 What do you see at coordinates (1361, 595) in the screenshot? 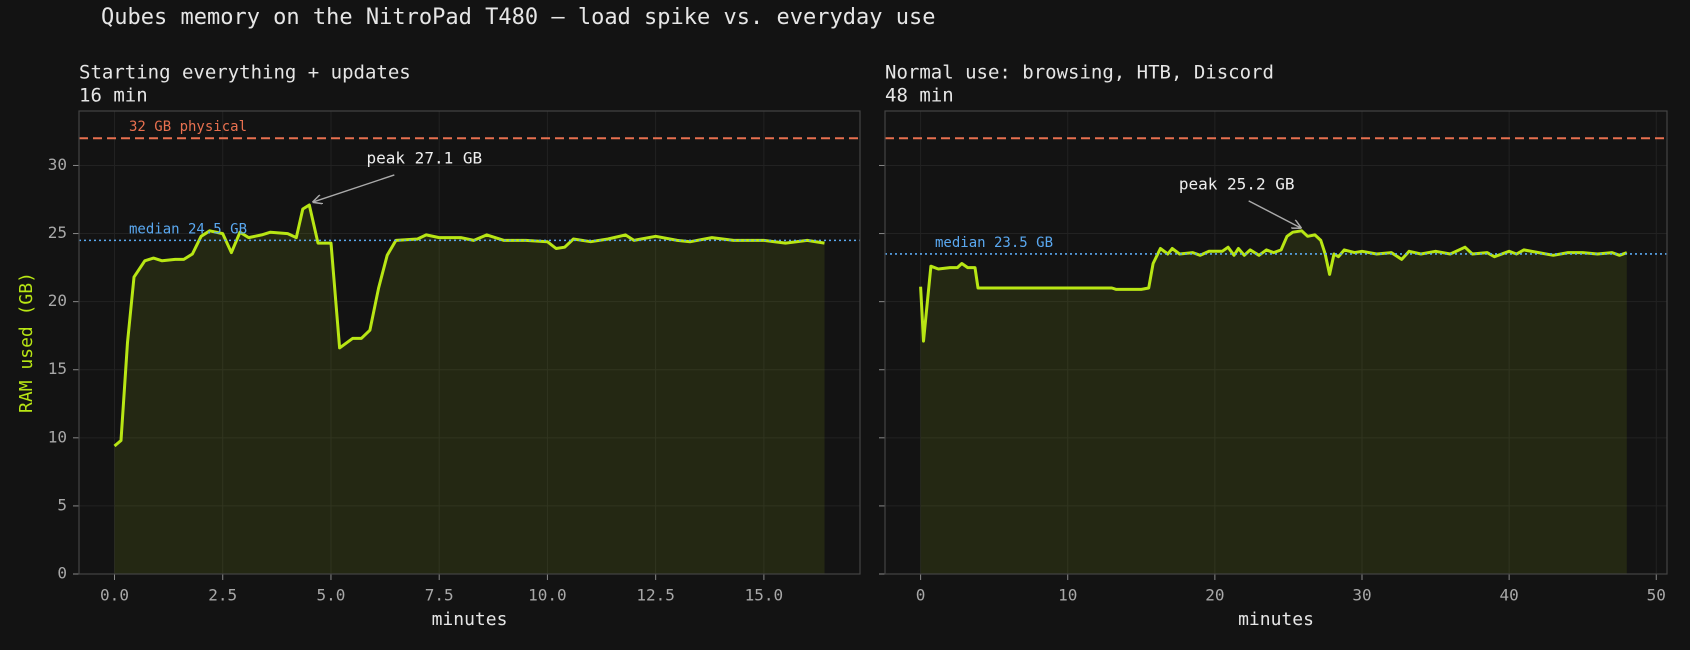
I see `x-tick-label: 30` at bounding box center [1361, 595].